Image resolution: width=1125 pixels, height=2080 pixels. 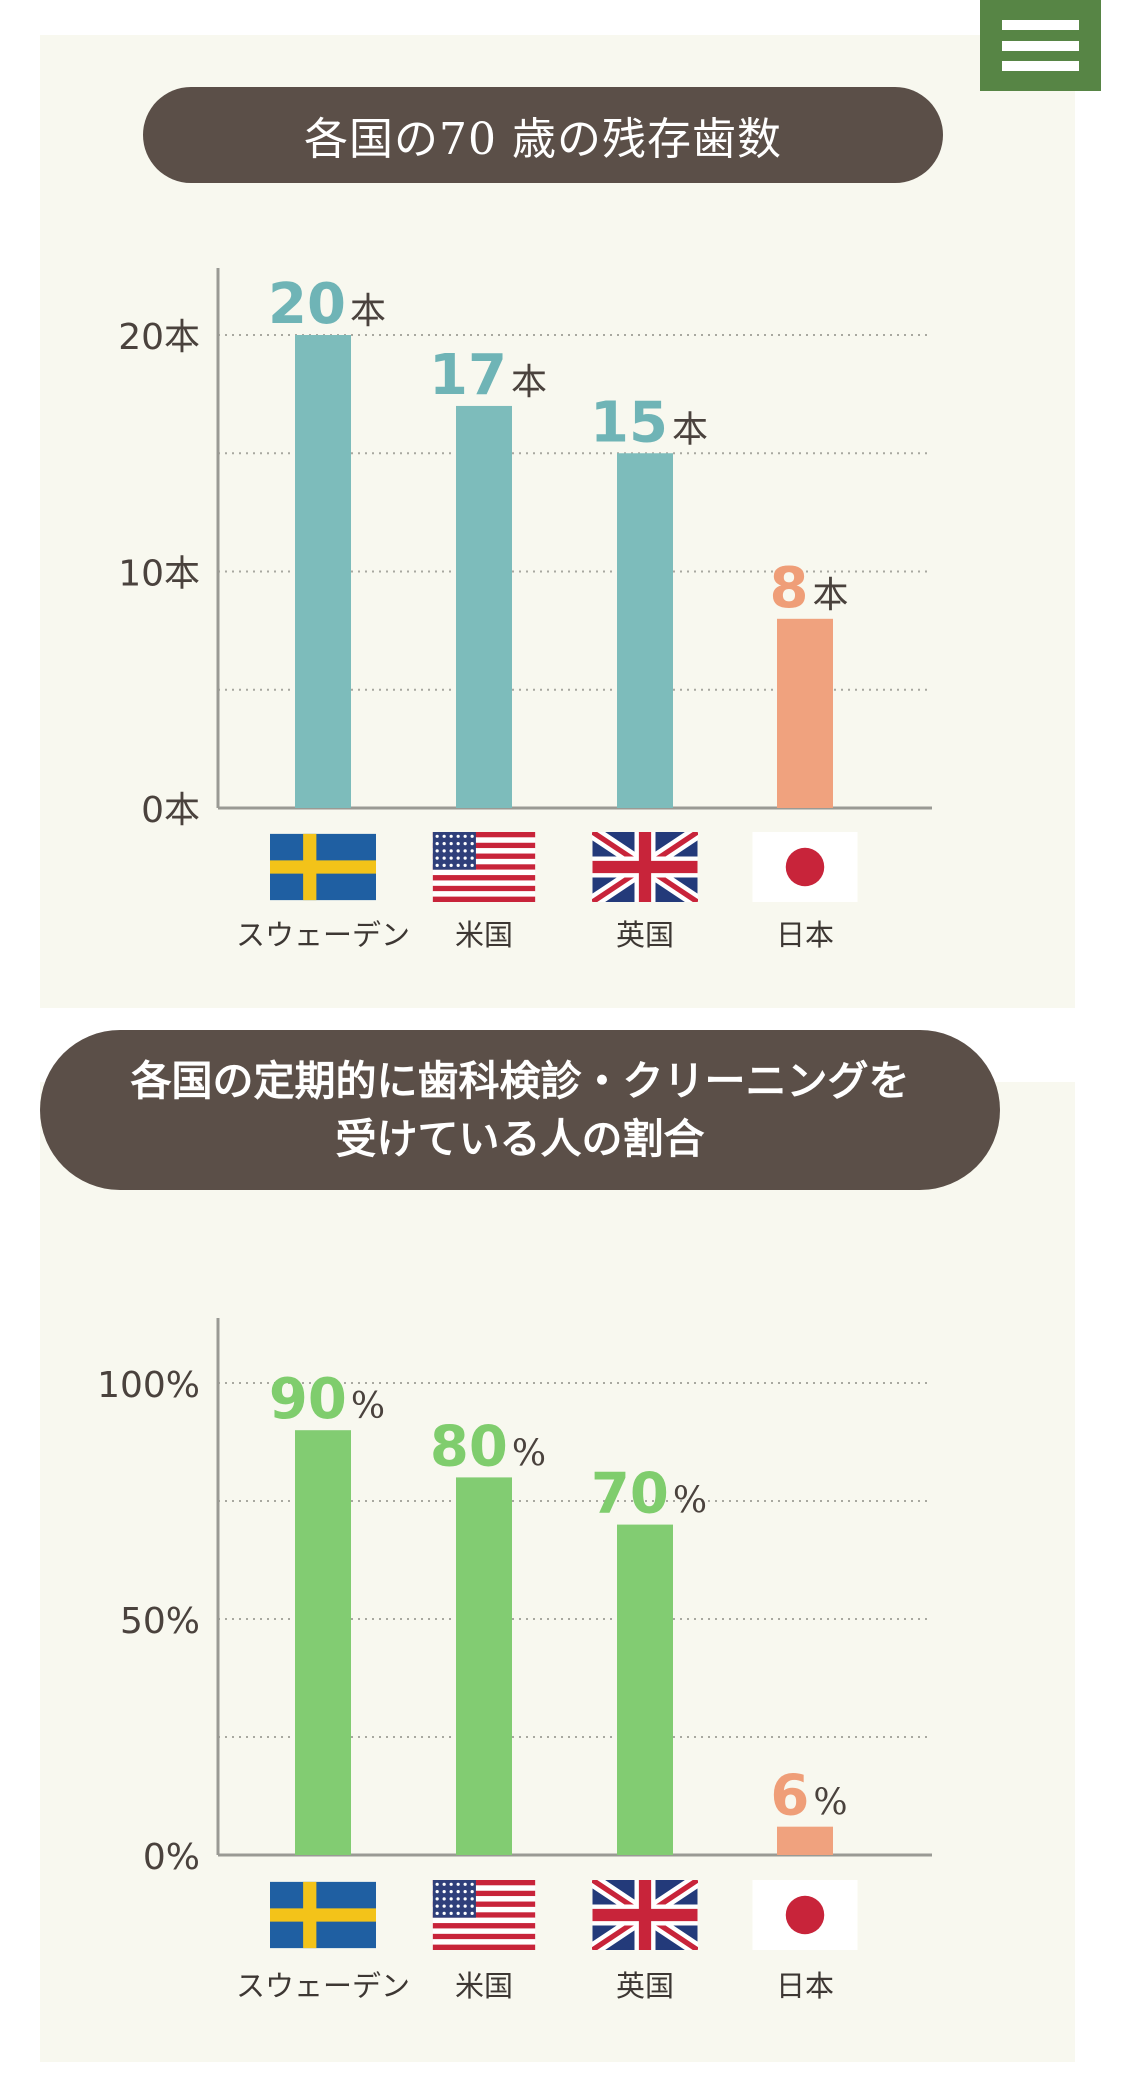 I want to click on y-tick-label: 100%, so click(x=148, y=1385).